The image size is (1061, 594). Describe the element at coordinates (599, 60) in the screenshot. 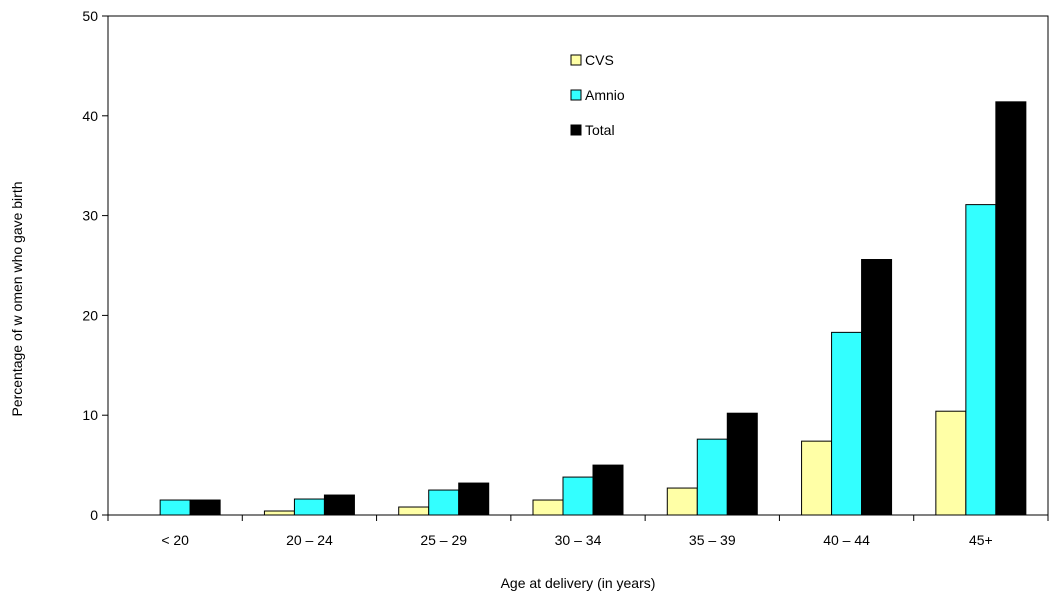

I see `legend-label-cvs: CVS` at that location.